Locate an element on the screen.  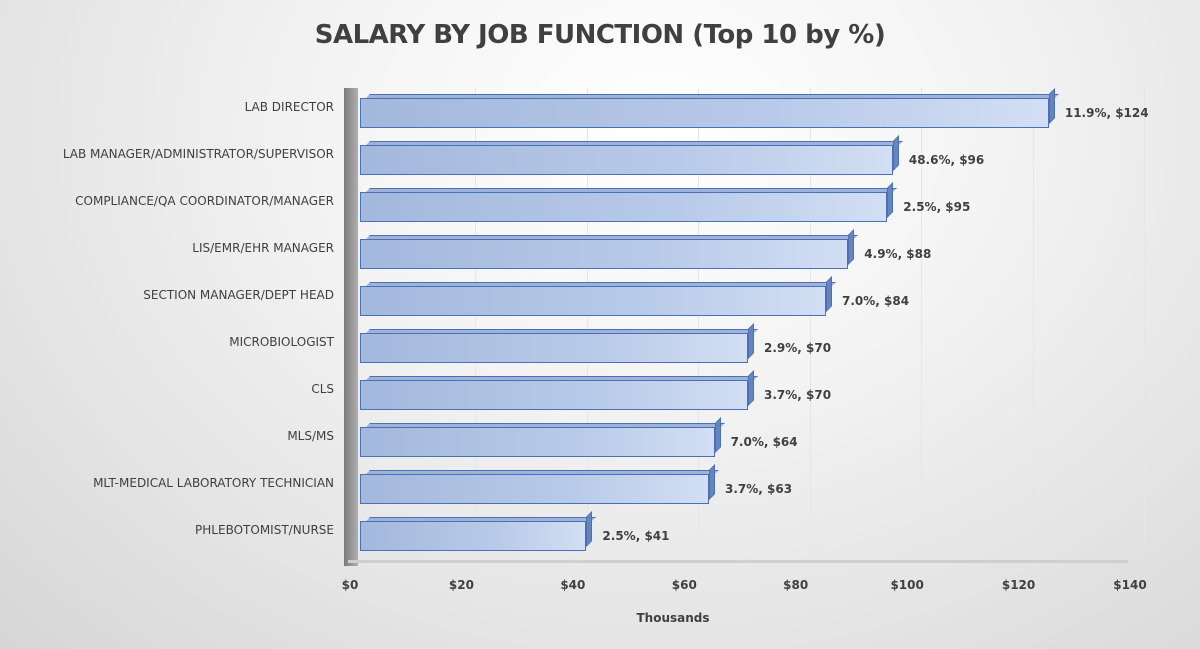
data-label: 2.5%, $41 is located at coordinates (636, 536).